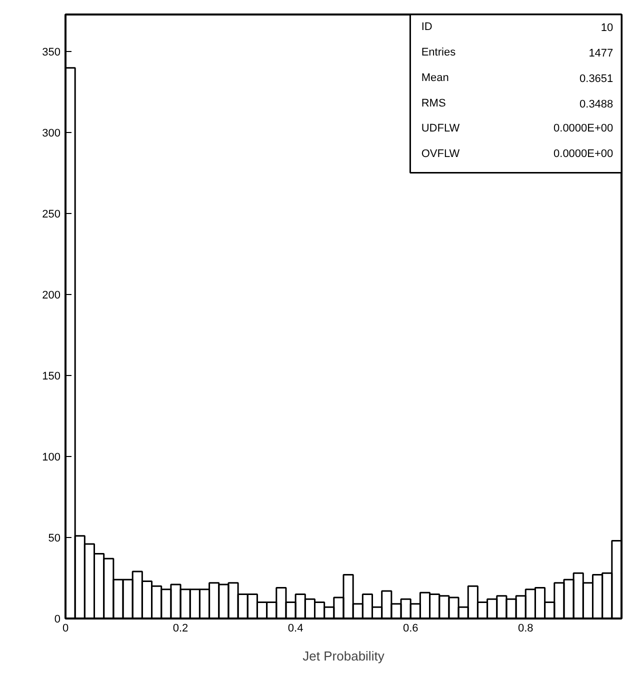 This screenshot has width=623, height=678. I want to click on x-axis-title: Jet Probability, so click(343, 656).